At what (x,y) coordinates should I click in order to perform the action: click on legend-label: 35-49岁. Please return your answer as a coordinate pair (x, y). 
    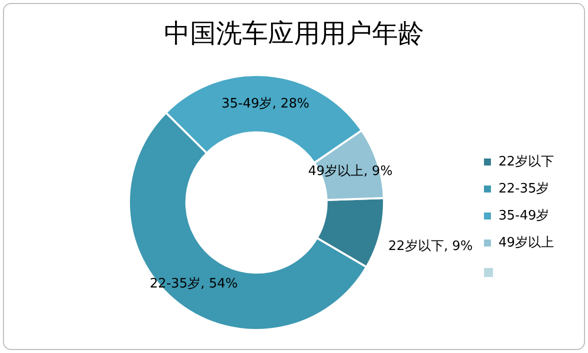
    Looking at the image, I should click on (524, 216).